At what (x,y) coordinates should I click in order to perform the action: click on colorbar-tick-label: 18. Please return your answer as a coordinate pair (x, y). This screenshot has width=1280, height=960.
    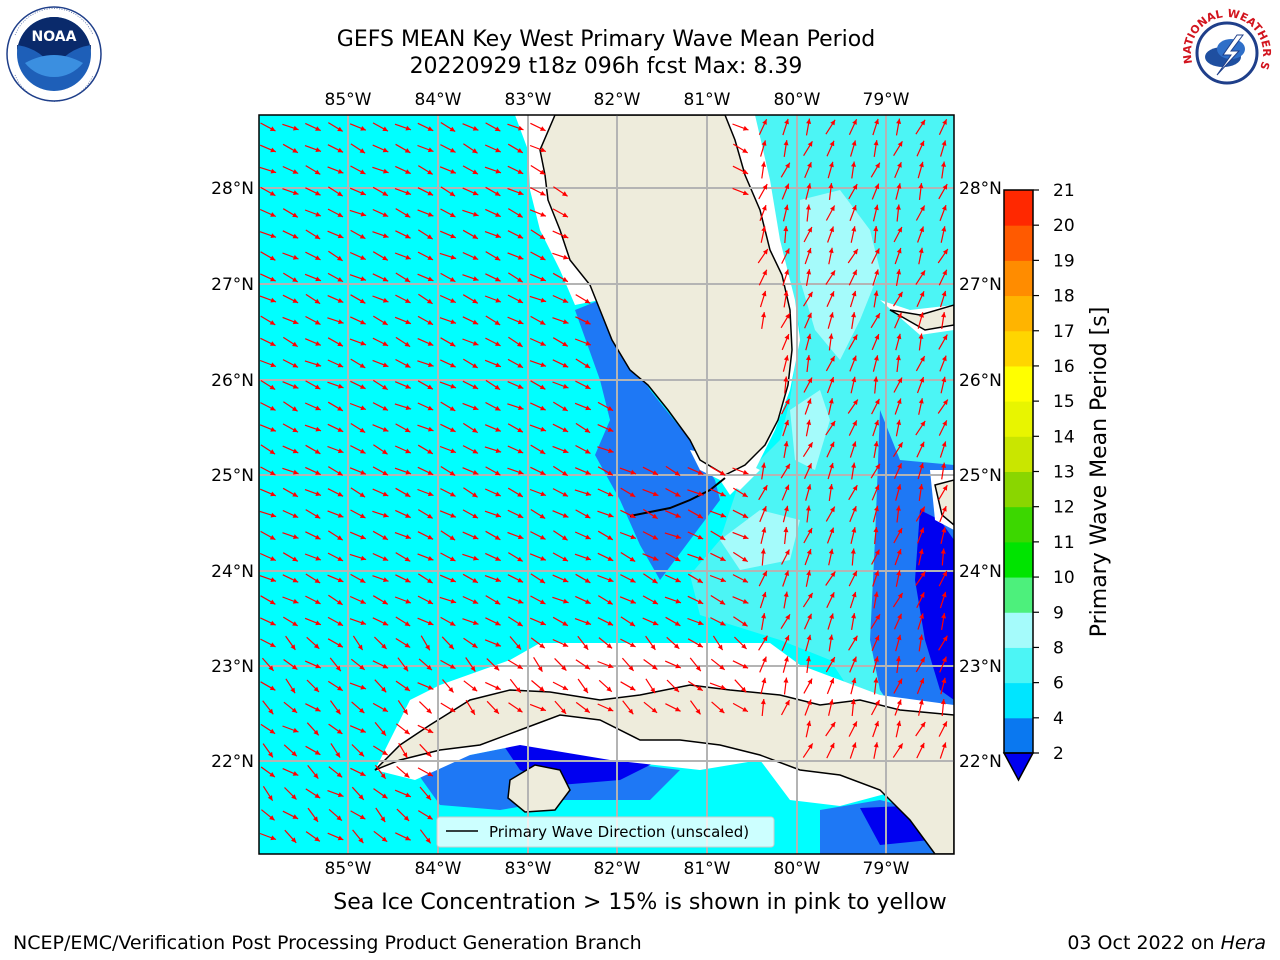
    Looking at the image, I should click on (1064, 297).